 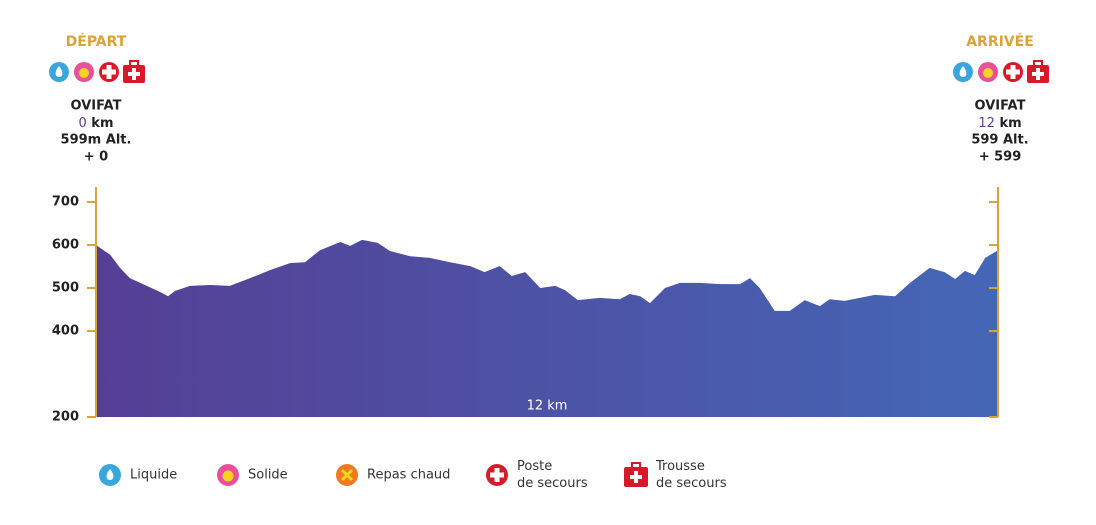 I want to click on distance: 0, so click(x=82, y=123).